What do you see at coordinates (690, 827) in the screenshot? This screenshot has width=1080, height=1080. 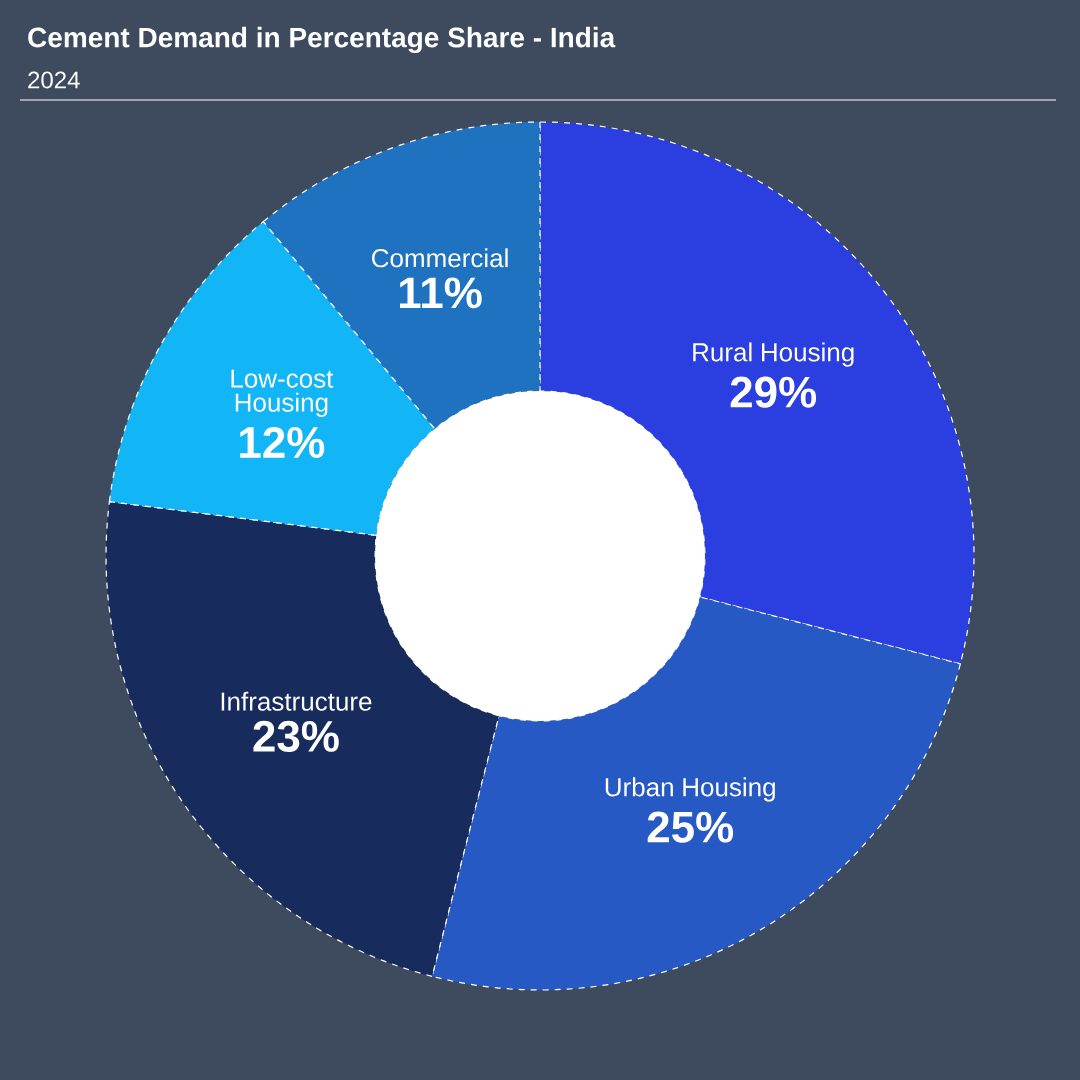 I see `data-label: 25%` at bounding box center [690, 827].